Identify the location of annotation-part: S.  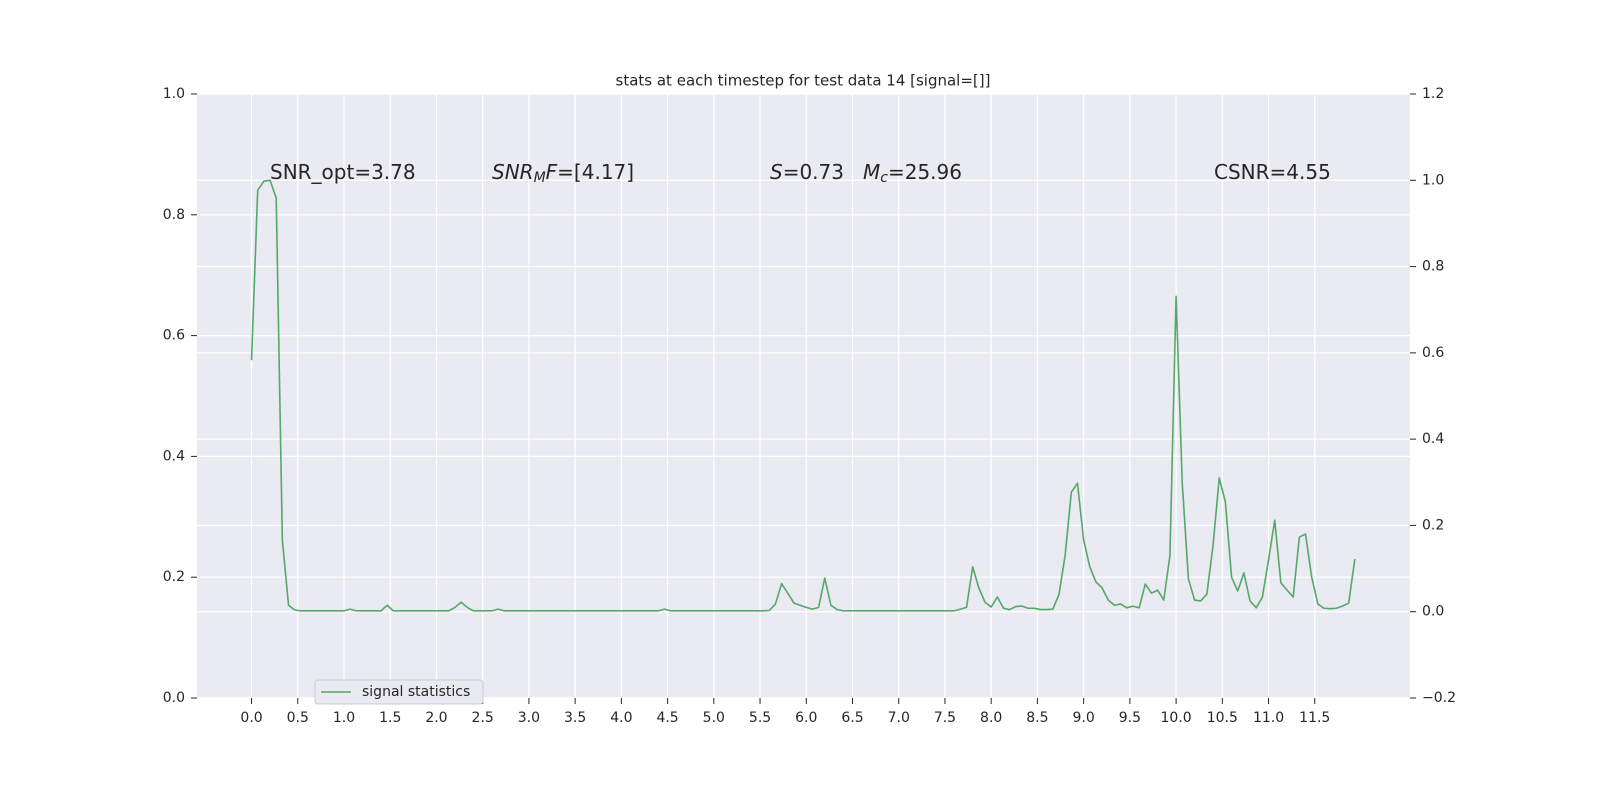
(776, 172).